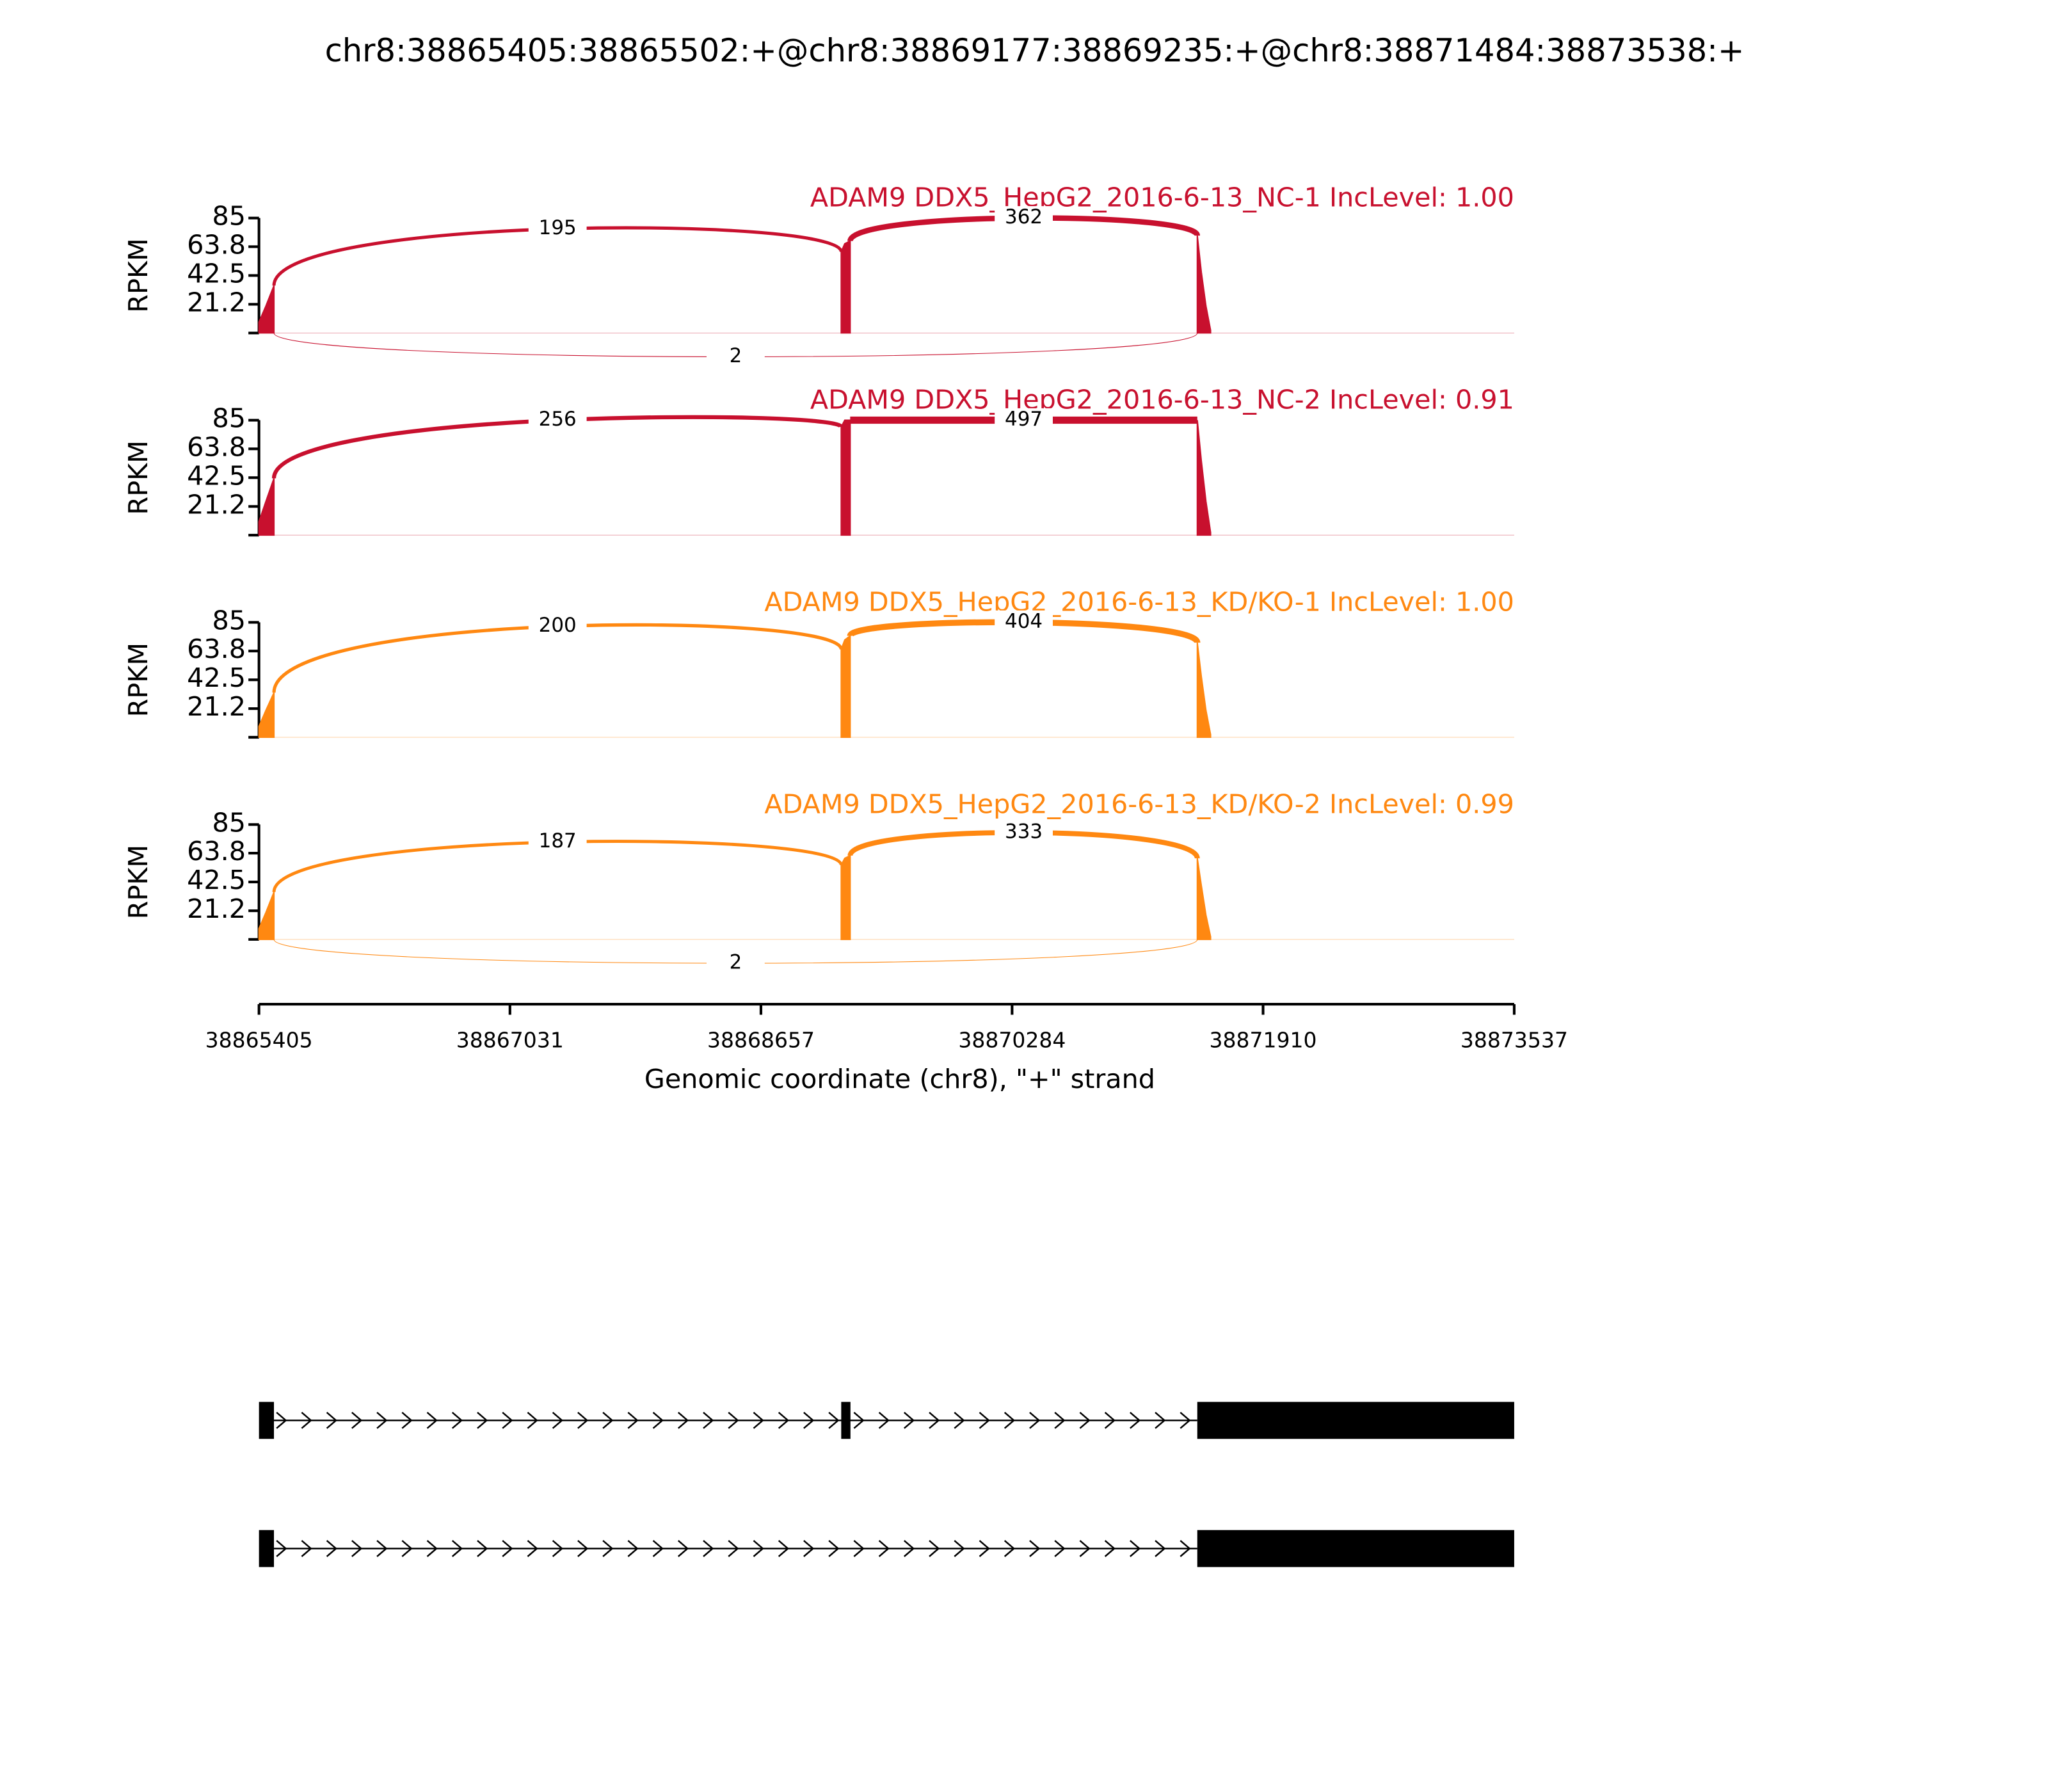  I want to click on x-tick-label: 38870284, so click(1012, 1039).